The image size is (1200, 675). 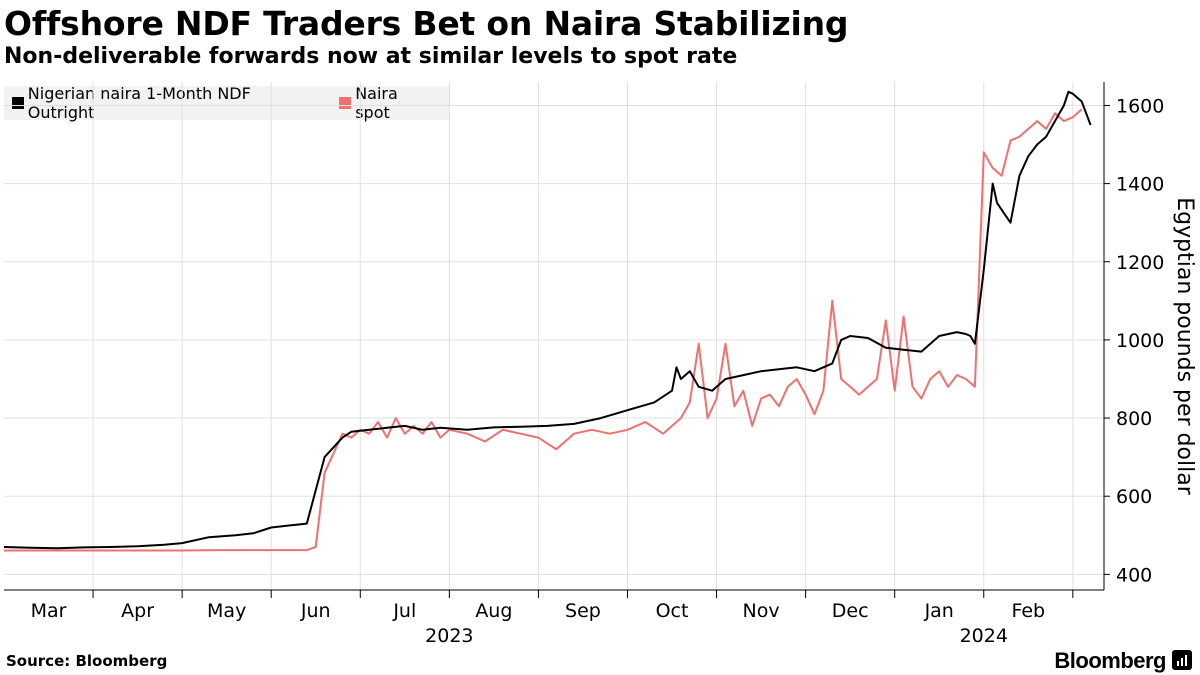 I want to click on x-tick-label: Nov, so click(x=761, y=611).